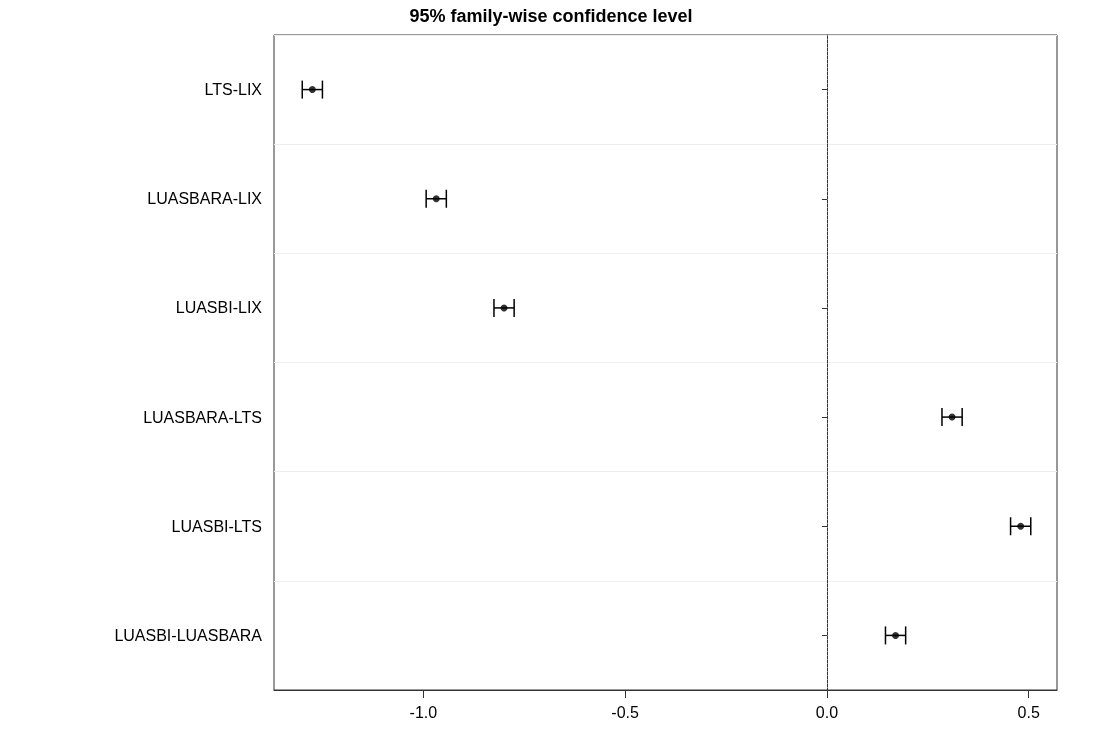  I want to click on y-tick-label: LUASBI-LTS, so click(216, 526).